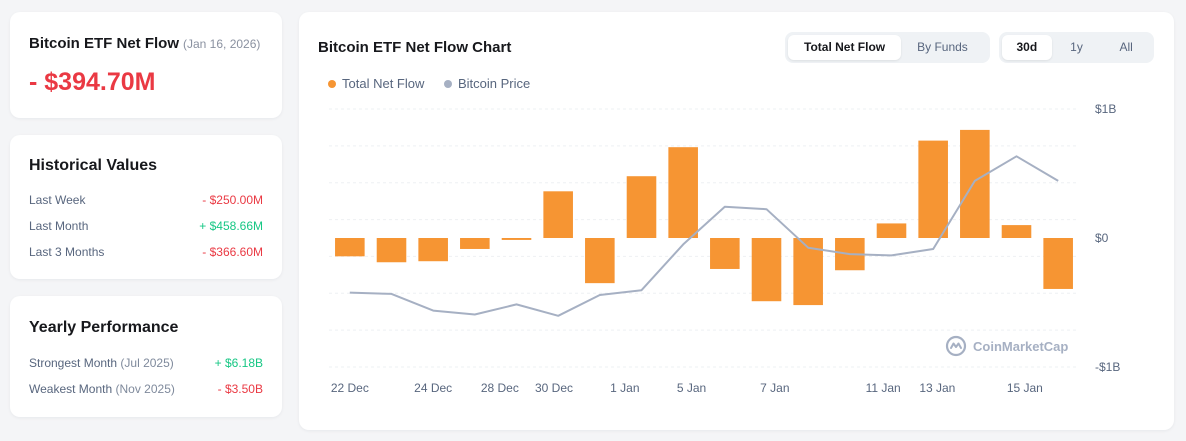  Describe the element at coordinates (494, 83) in the screenshot. I see `legend-label: Bitcoin Price` at that location.